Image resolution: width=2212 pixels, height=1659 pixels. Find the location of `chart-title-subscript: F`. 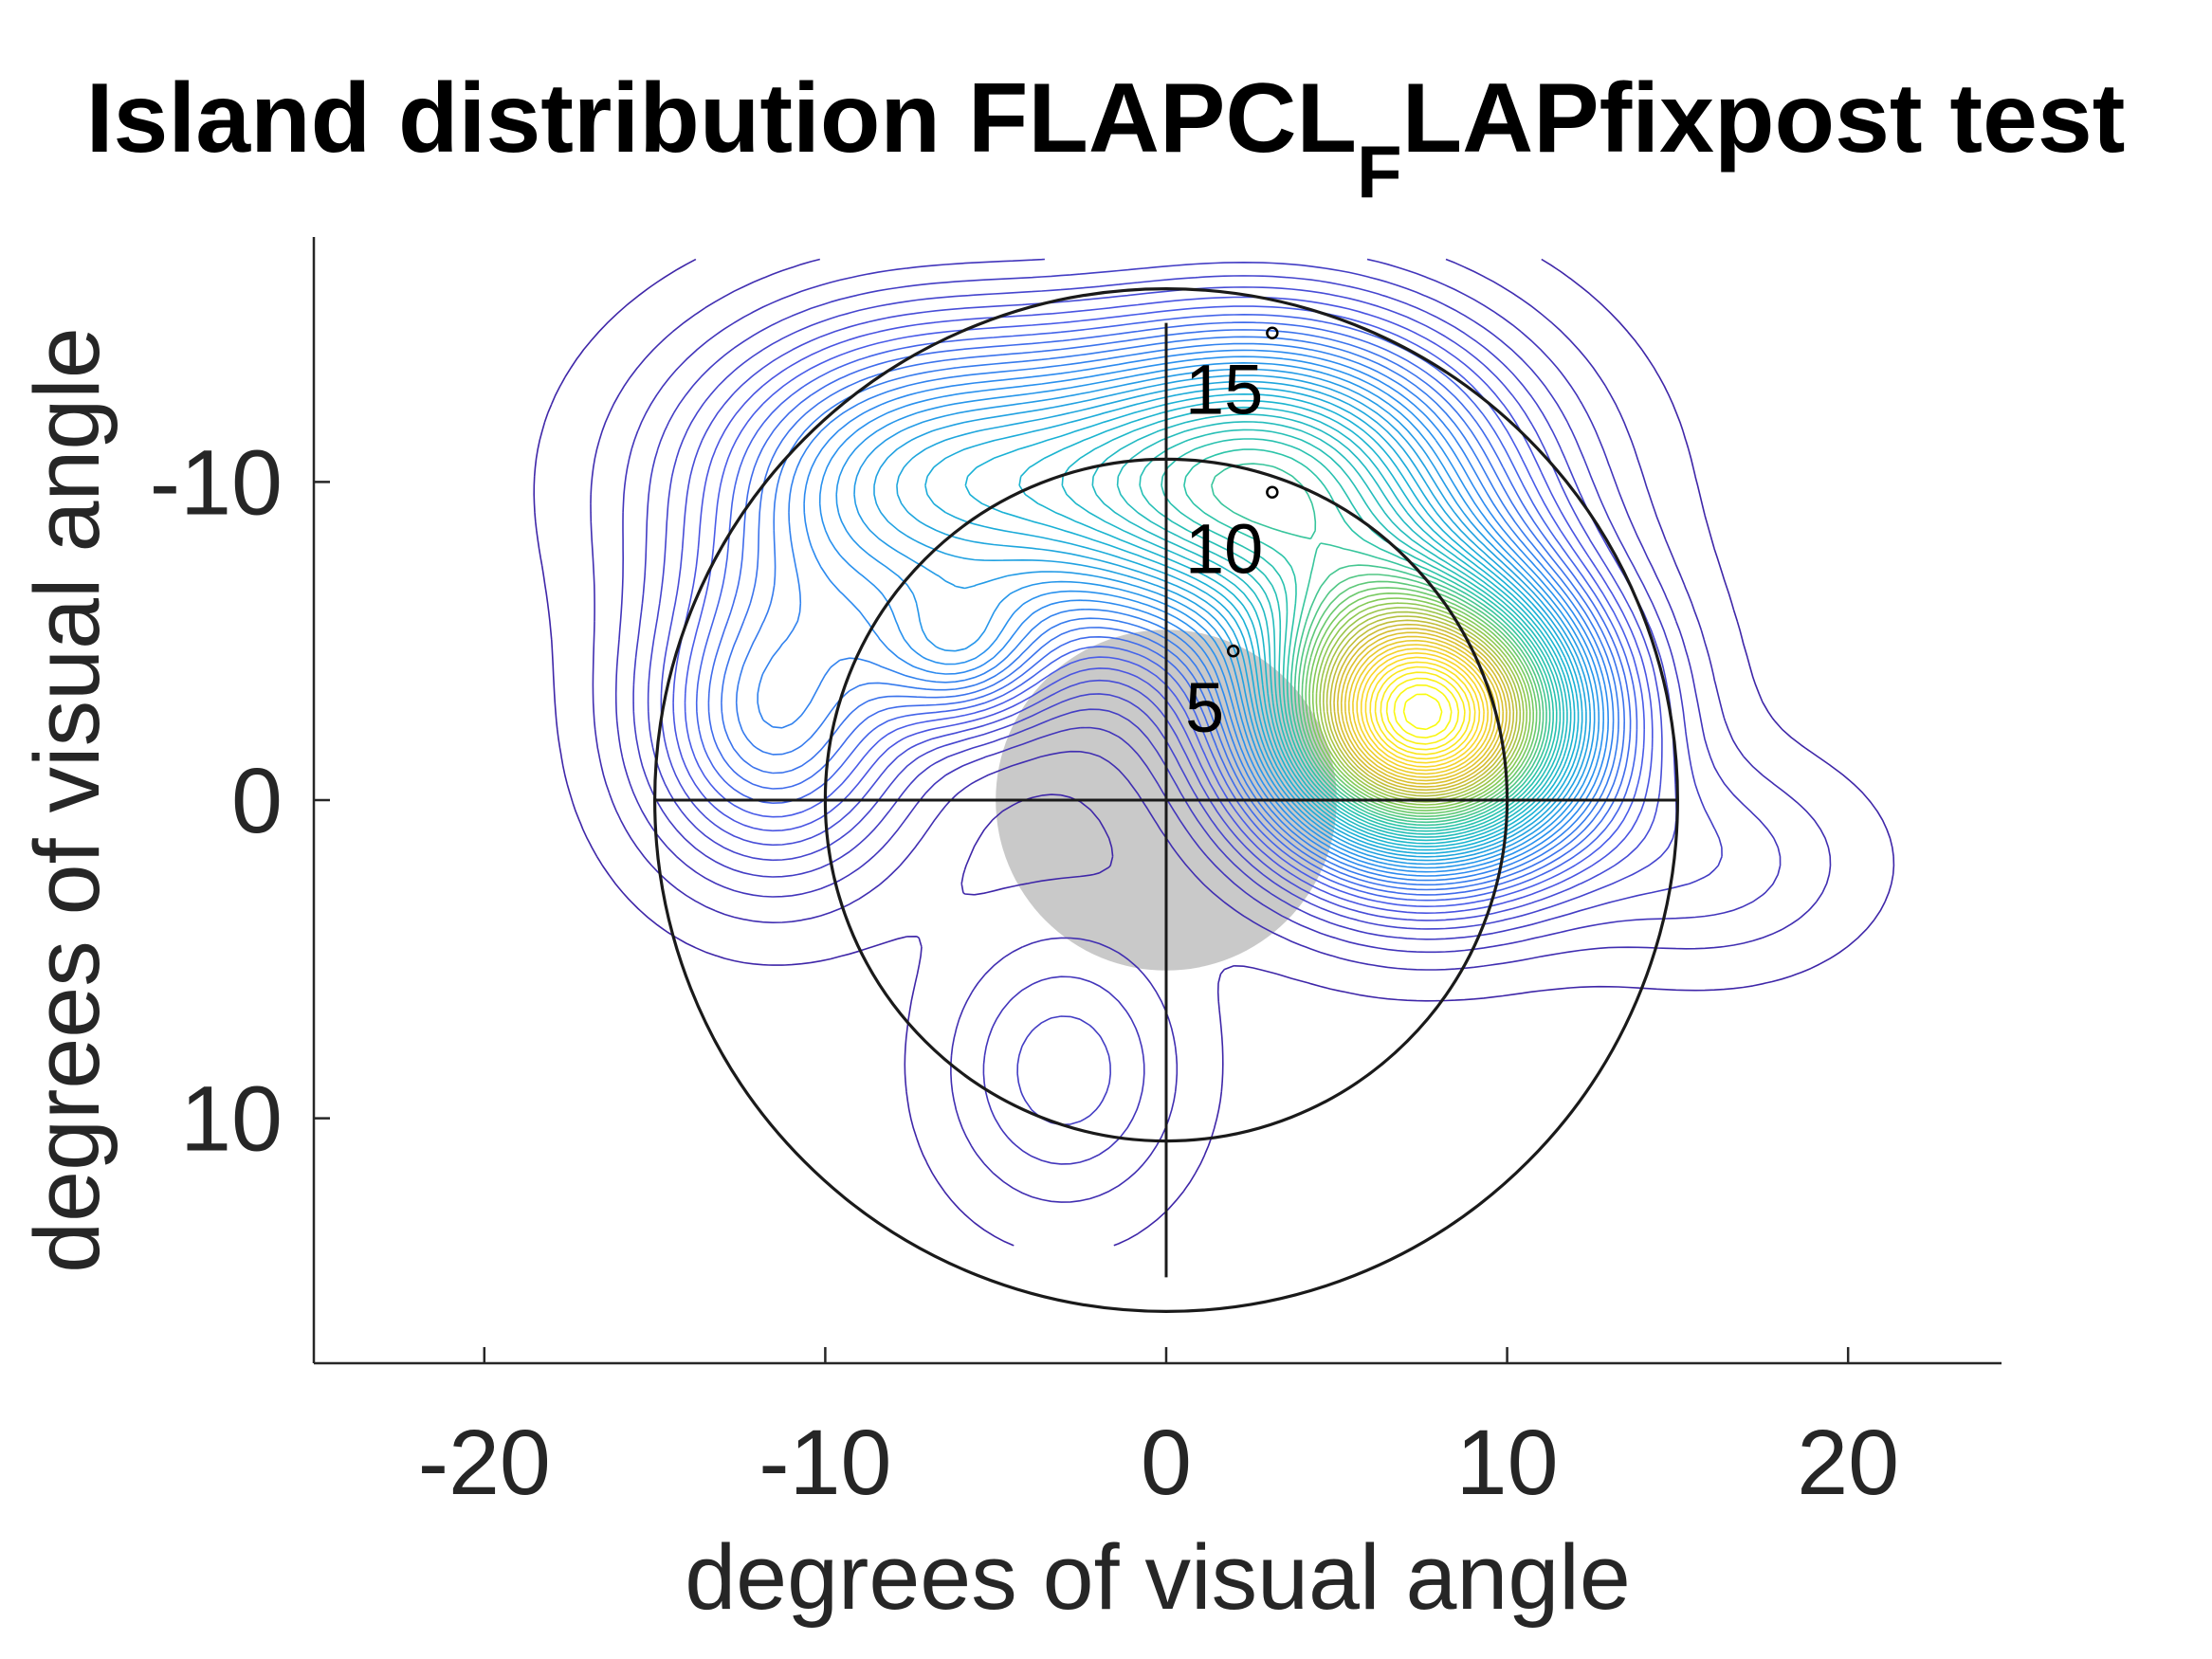

chart-title-subscript: F is located at coordinates (1379, 171).